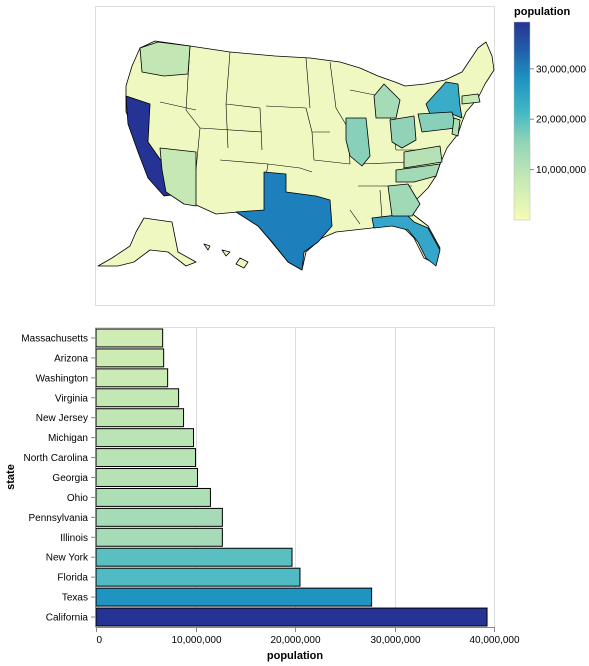  Describe the element at coordinates (423, 157) in the screenshot. I see `map-state-virginia` at that location.